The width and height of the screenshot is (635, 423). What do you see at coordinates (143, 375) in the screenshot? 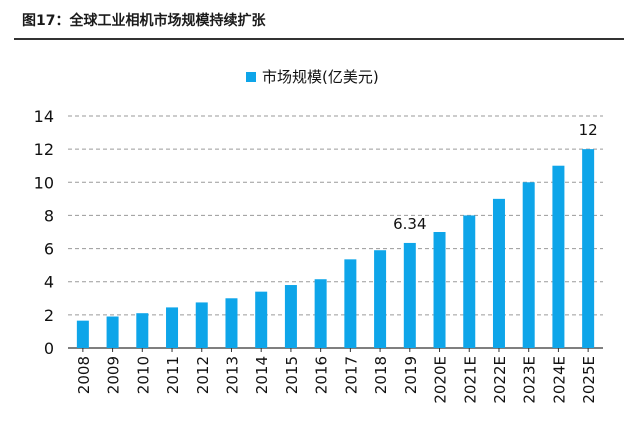
I see `x-tick-label: 2010` at bounding box center [143, 375].